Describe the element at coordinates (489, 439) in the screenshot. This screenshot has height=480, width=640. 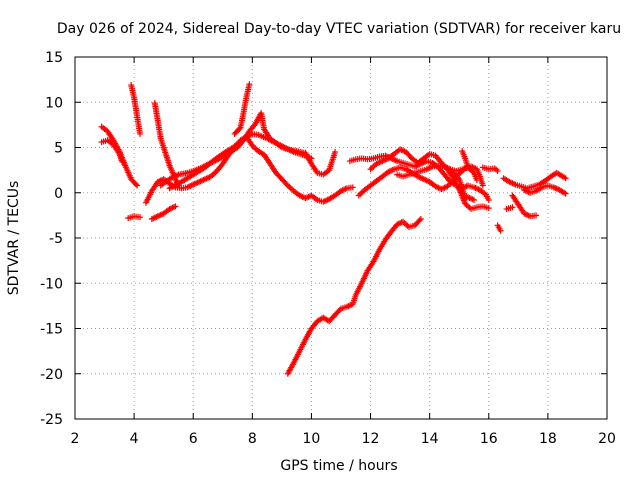
I see `x-tick-label: 16` at that location.